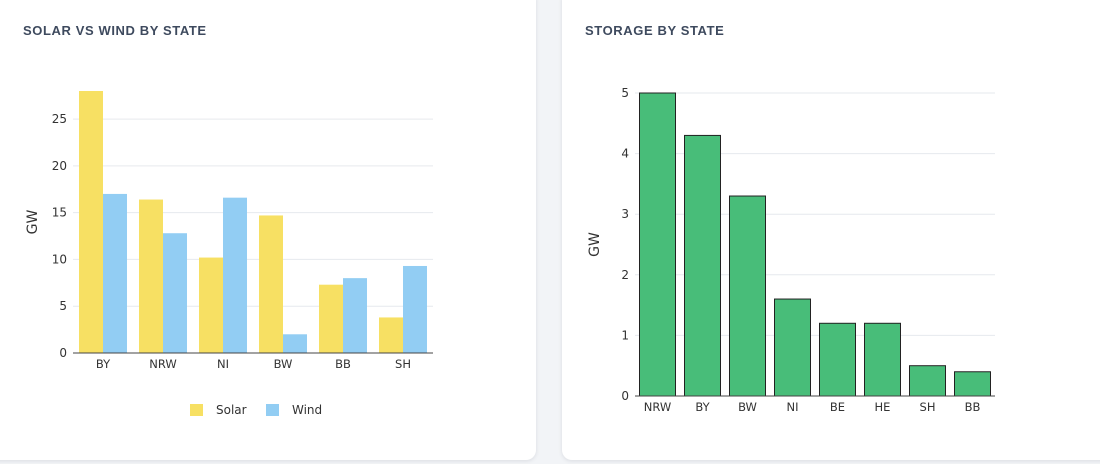 Image resolution: width=1100 pixels, height=464 pixels. What do you see at coordinates (295, 343) in the screenshot?
I see `bar-wind-bw` at bounding box center [295, 343].